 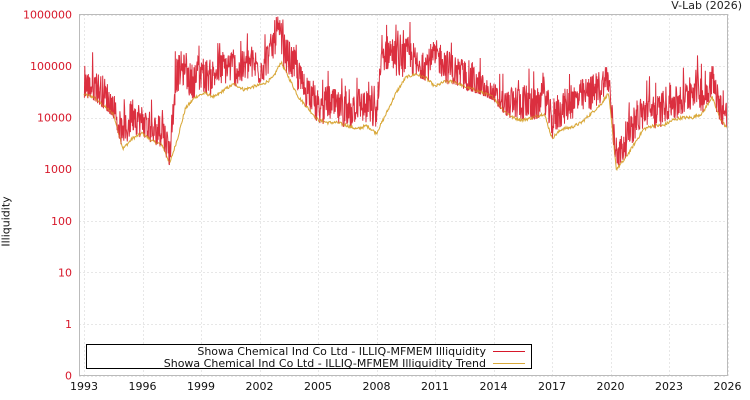 What do you see at coordinates (84, 386) in the screenshot?
I see `x-tick-label: 1993` at bounding box center [84, 386].